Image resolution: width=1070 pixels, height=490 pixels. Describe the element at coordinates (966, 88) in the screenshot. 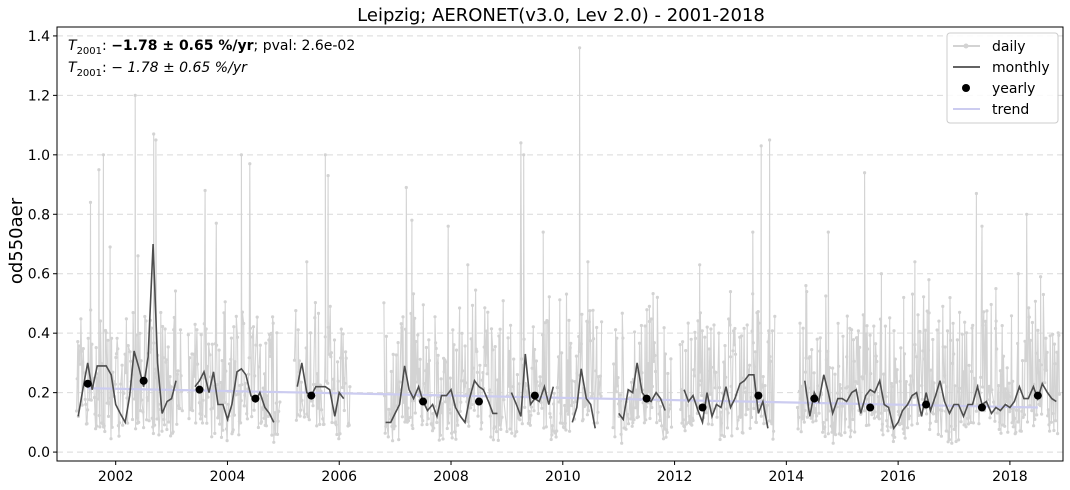

I see `legend-yearly-marker` at that location.